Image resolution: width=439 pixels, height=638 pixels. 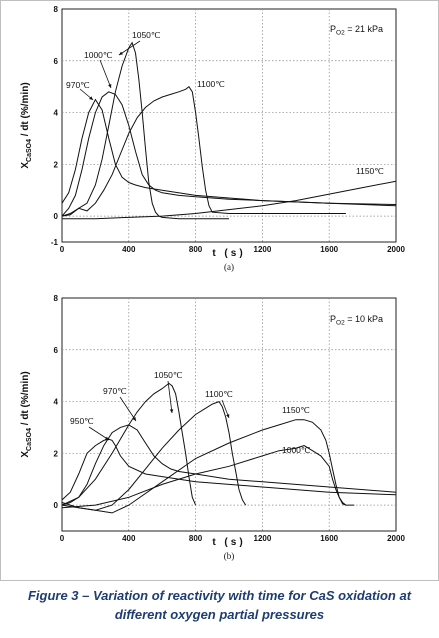 What do you see at coordinates (229, 267) in the screenshot?
I see `panel-label: (a)` at bounding box center [229, 267].